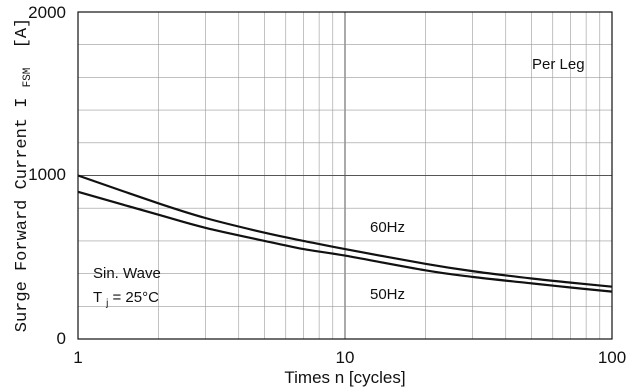 This screenshot has width=640, height=392. Describe the element at coordinates (47, 12) in the screenshot. I see `y-tick-2000: 2000` at that location.